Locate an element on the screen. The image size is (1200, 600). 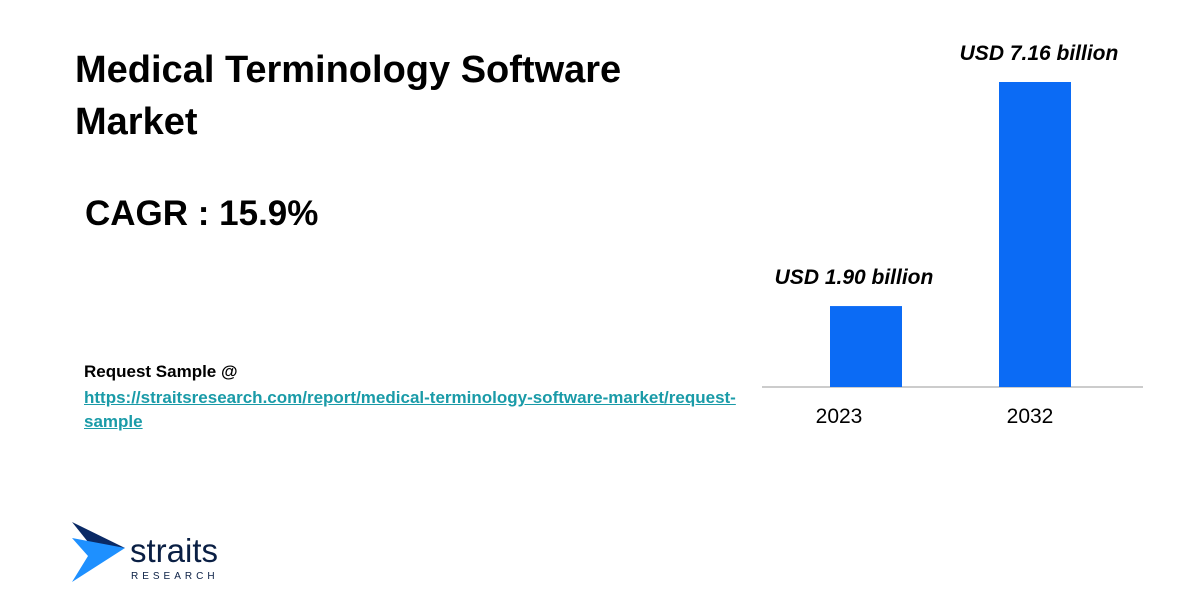
x-tick-label: 2023 is located at coordinates (839, 416).